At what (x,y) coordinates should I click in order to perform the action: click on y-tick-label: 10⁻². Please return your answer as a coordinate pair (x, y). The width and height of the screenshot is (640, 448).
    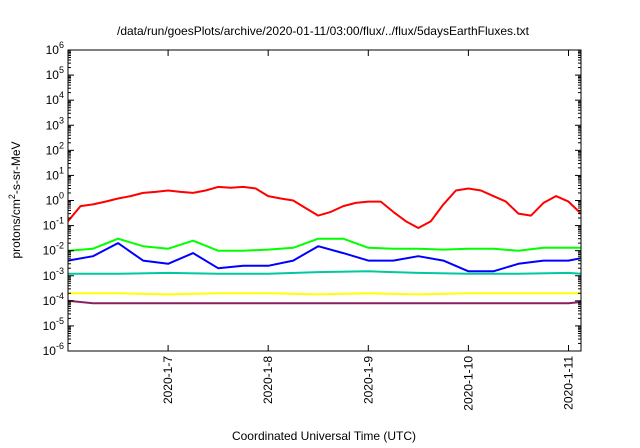
    Looking at the image, I should click on (53, 249).